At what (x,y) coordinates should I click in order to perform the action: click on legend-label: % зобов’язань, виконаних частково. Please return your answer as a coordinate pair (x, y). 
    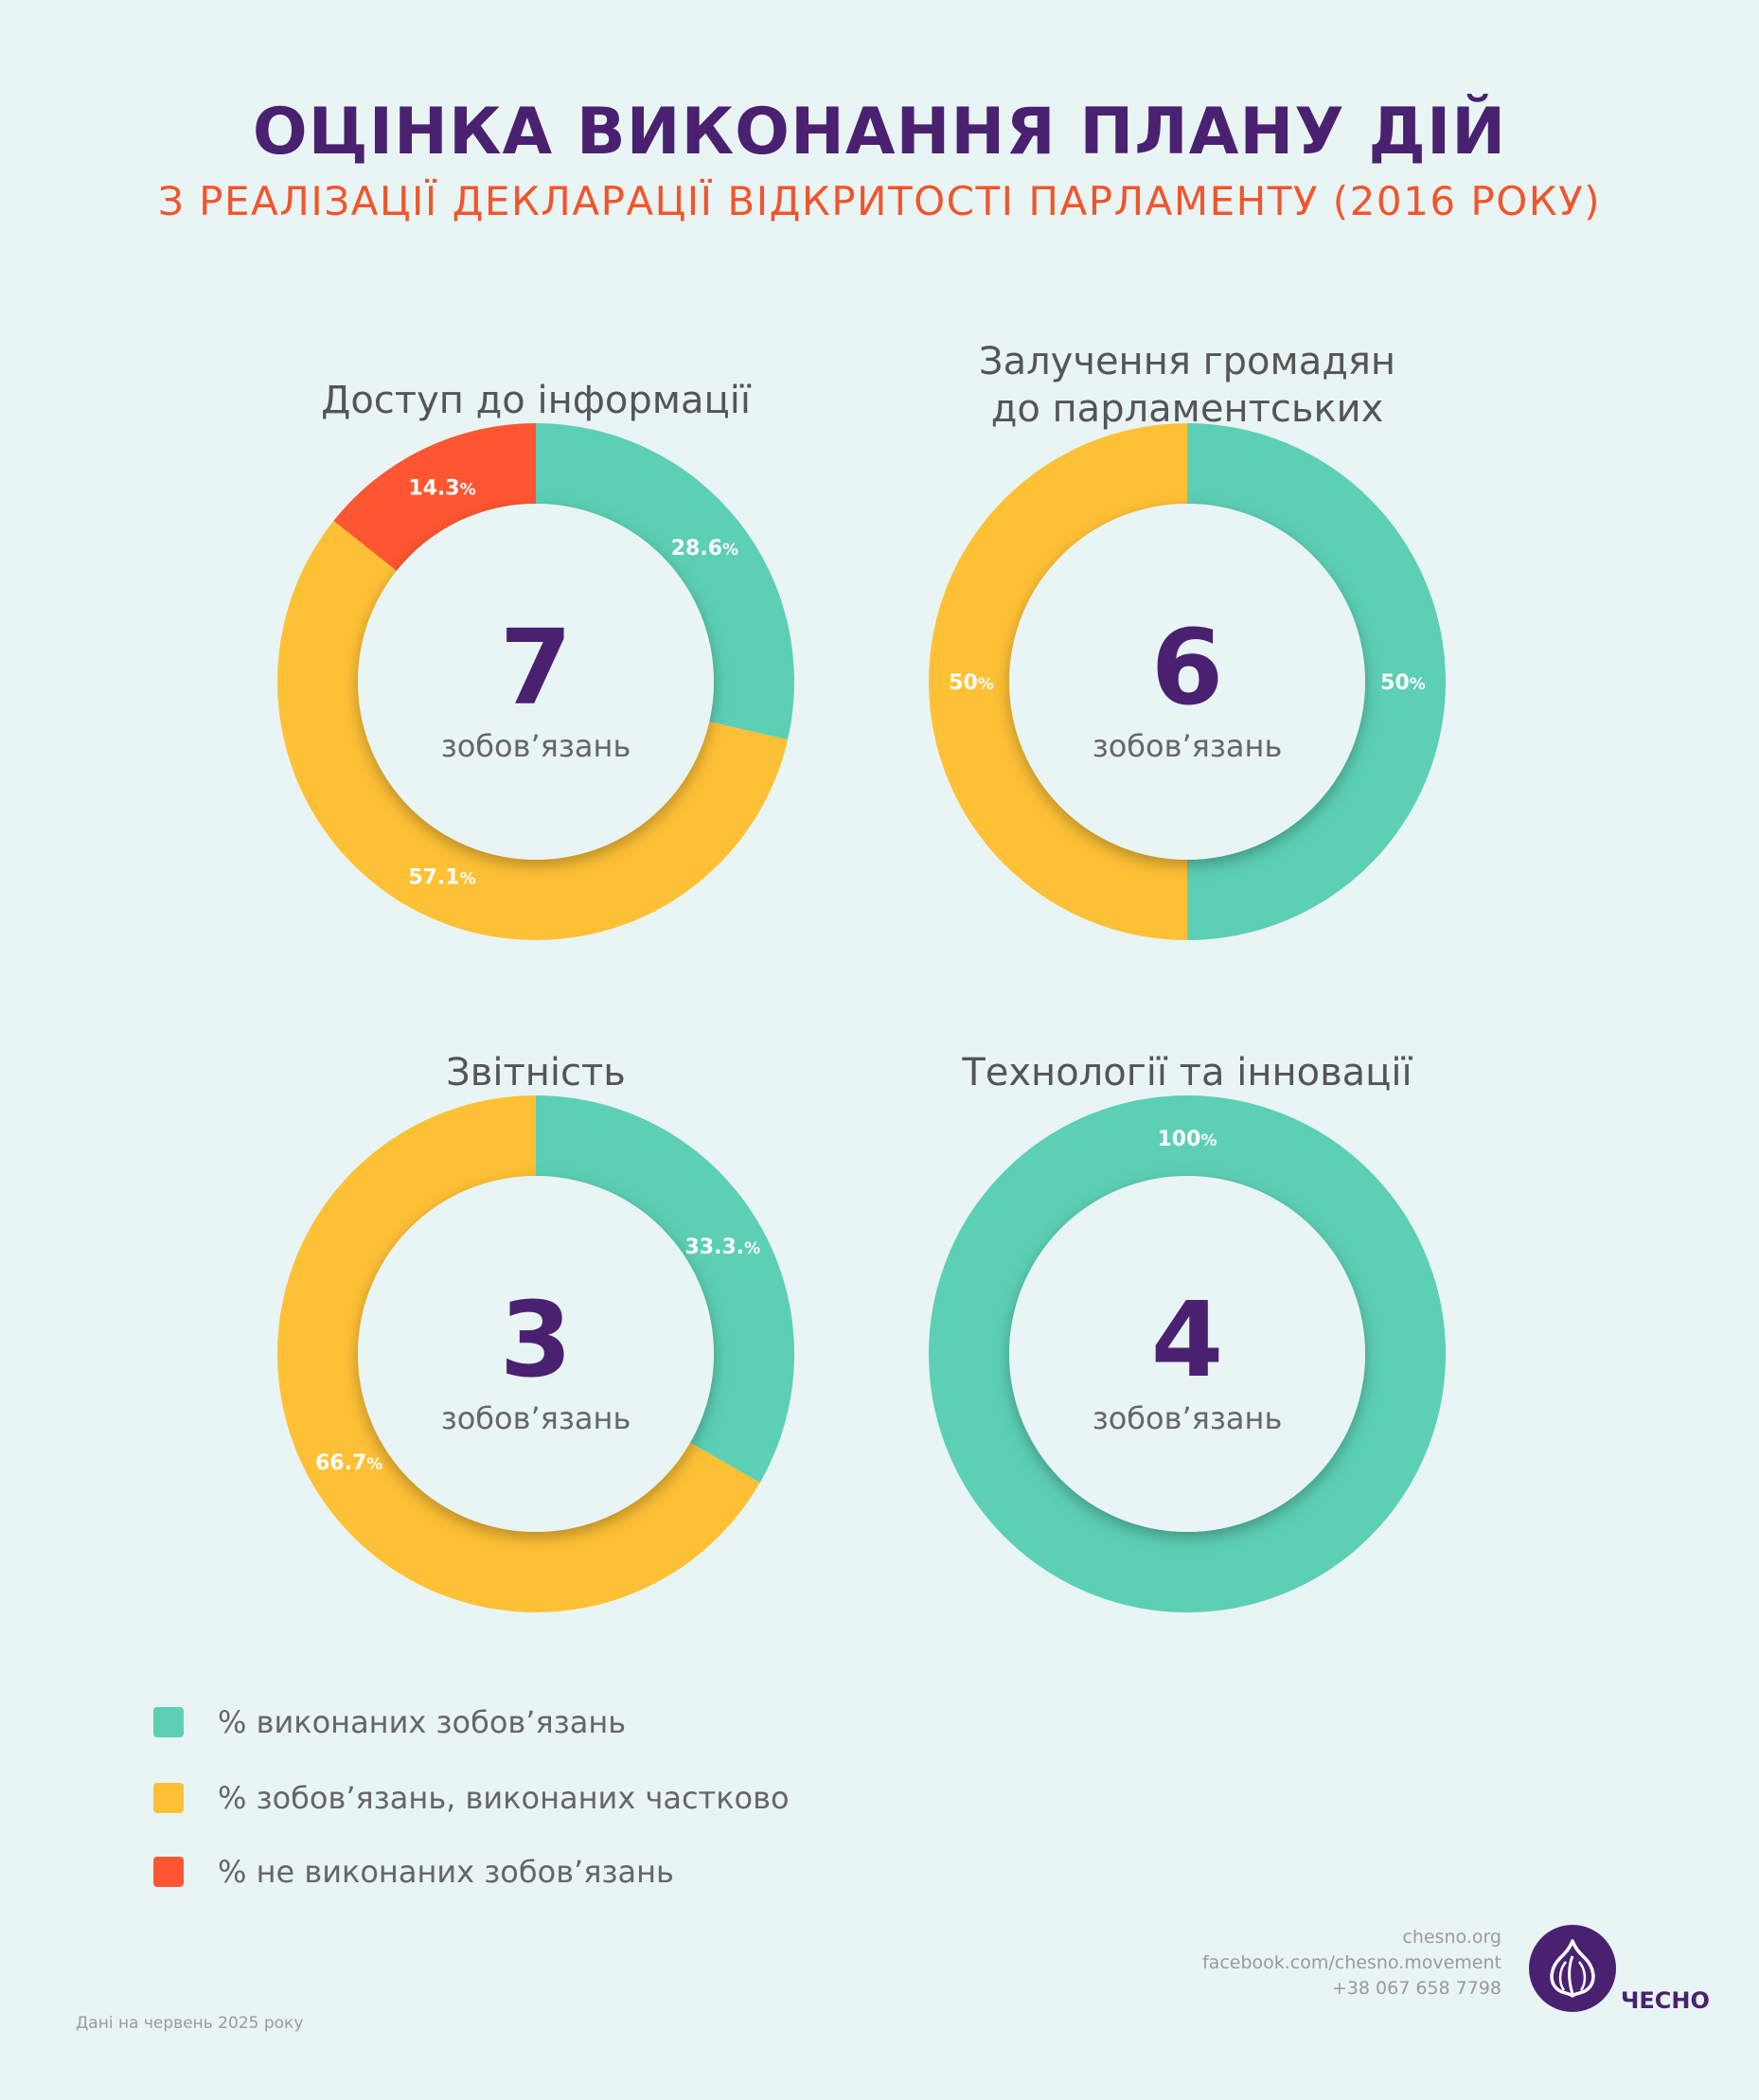
    Looking at the image, I should click on (504, 1798).